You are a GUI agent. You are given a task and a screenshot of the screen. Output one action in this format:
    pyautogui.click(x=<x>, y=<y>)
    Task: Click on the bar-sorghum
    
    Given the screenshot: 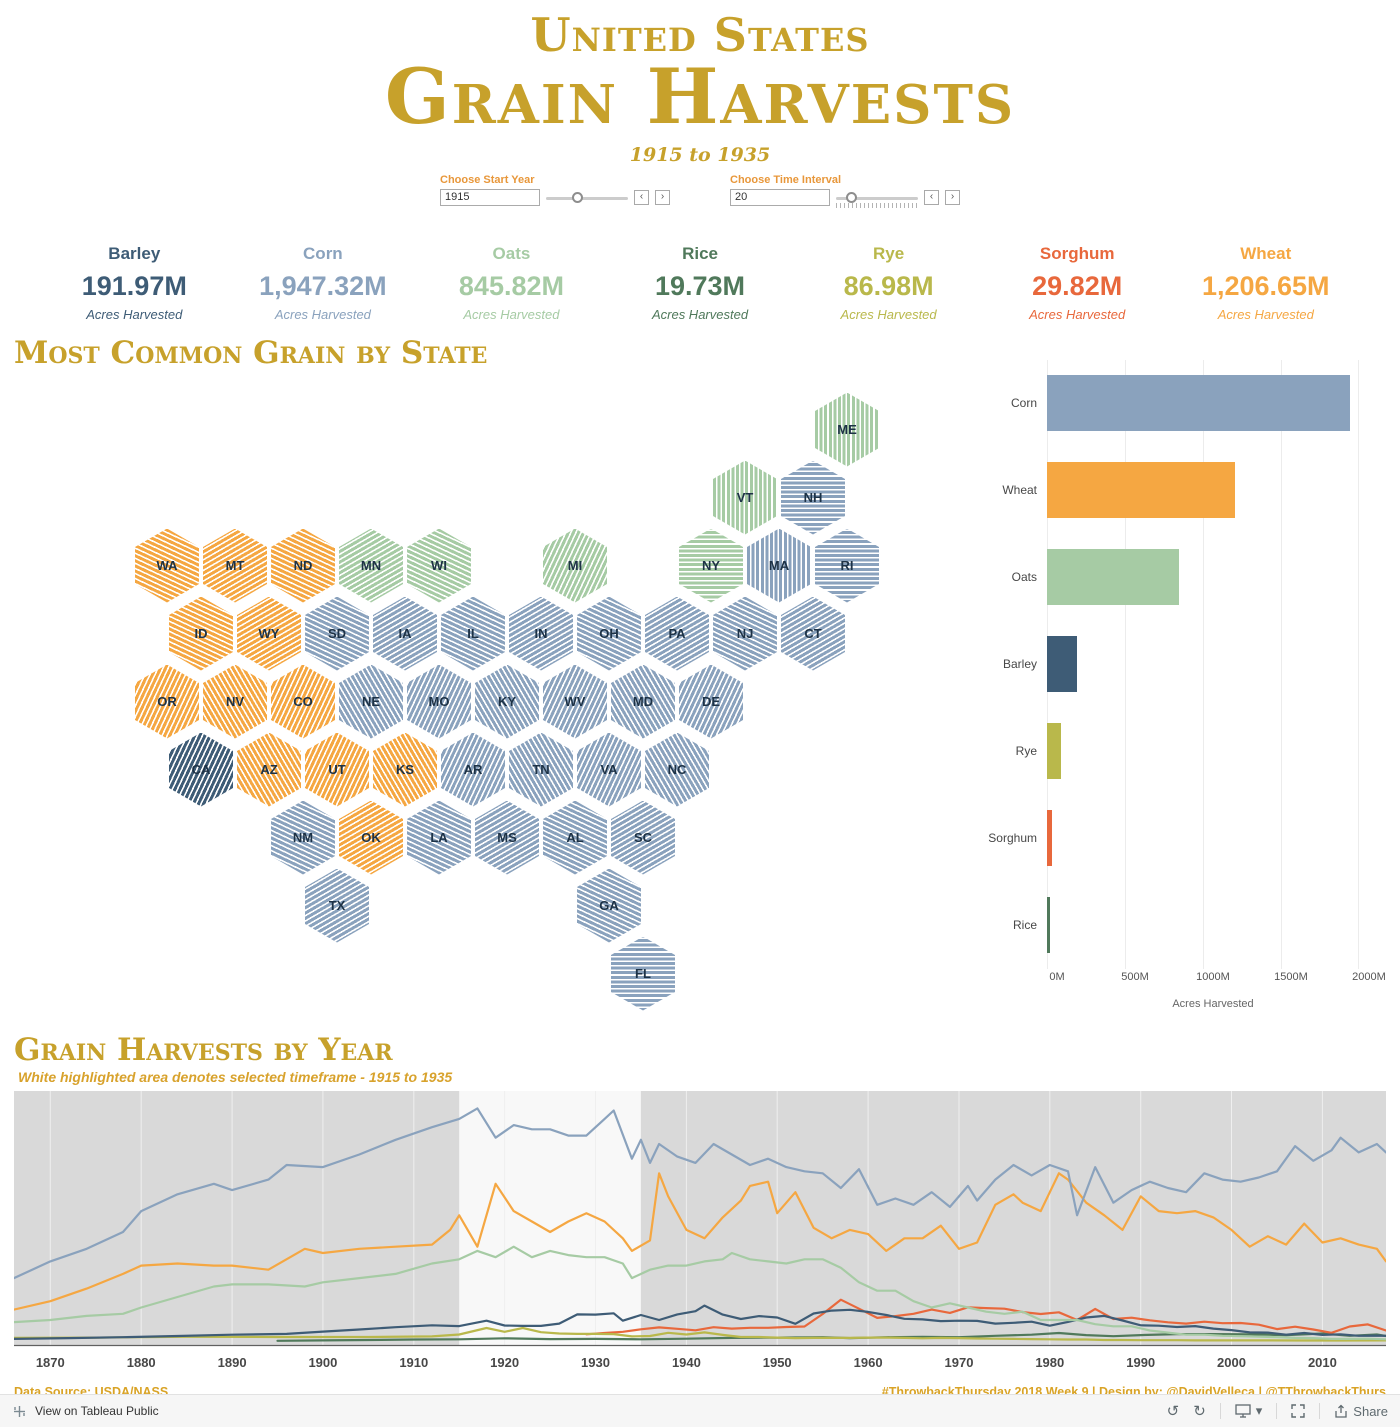 What is the action you would take?
    pyautogui.click(x=1049, y=838)
    